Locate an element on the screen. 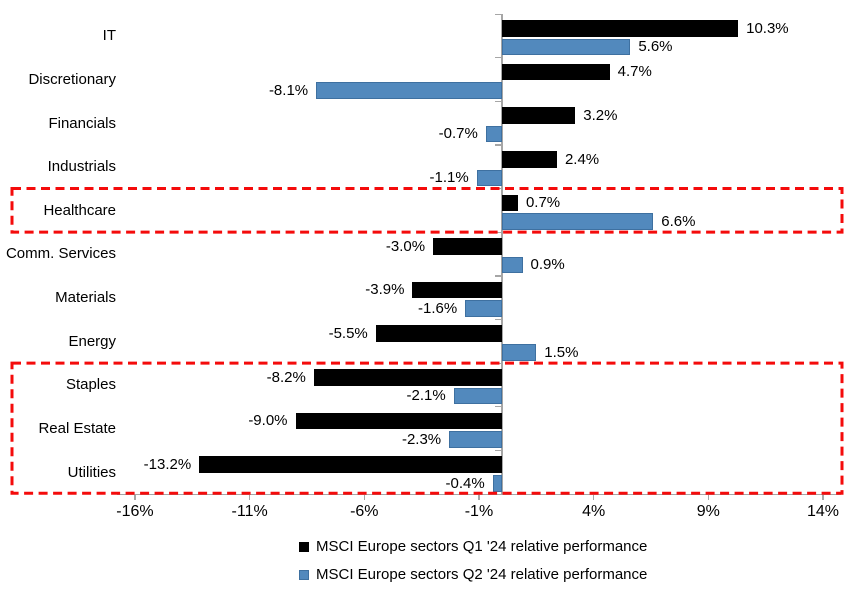 Image resolution: width=852 pixels, height=601 pixels. highlight-box-healthcare is located at coordinates (427, 210).